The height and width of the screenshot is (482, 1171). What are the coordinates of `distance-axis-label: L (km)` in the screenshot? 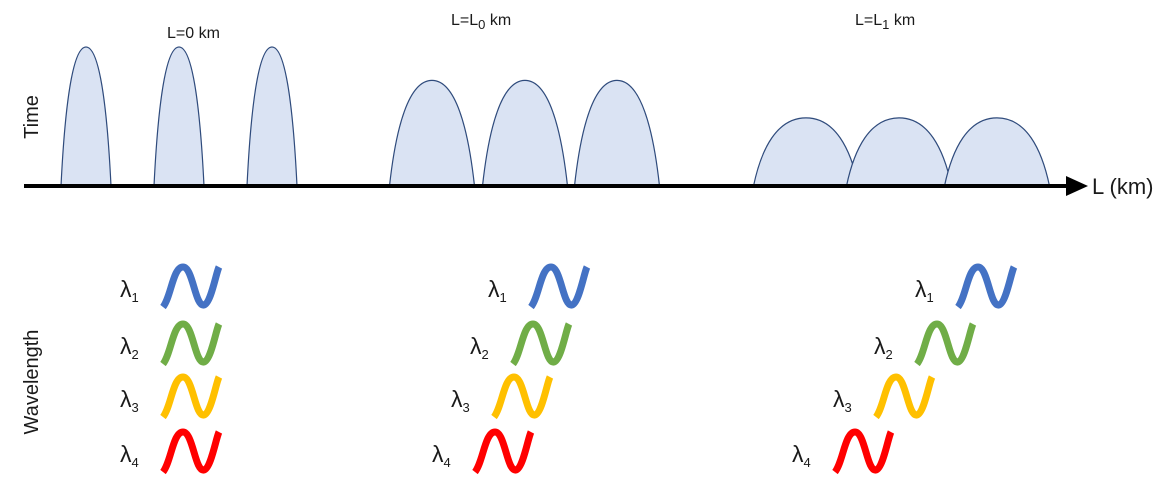 It's located at (1123, 186).